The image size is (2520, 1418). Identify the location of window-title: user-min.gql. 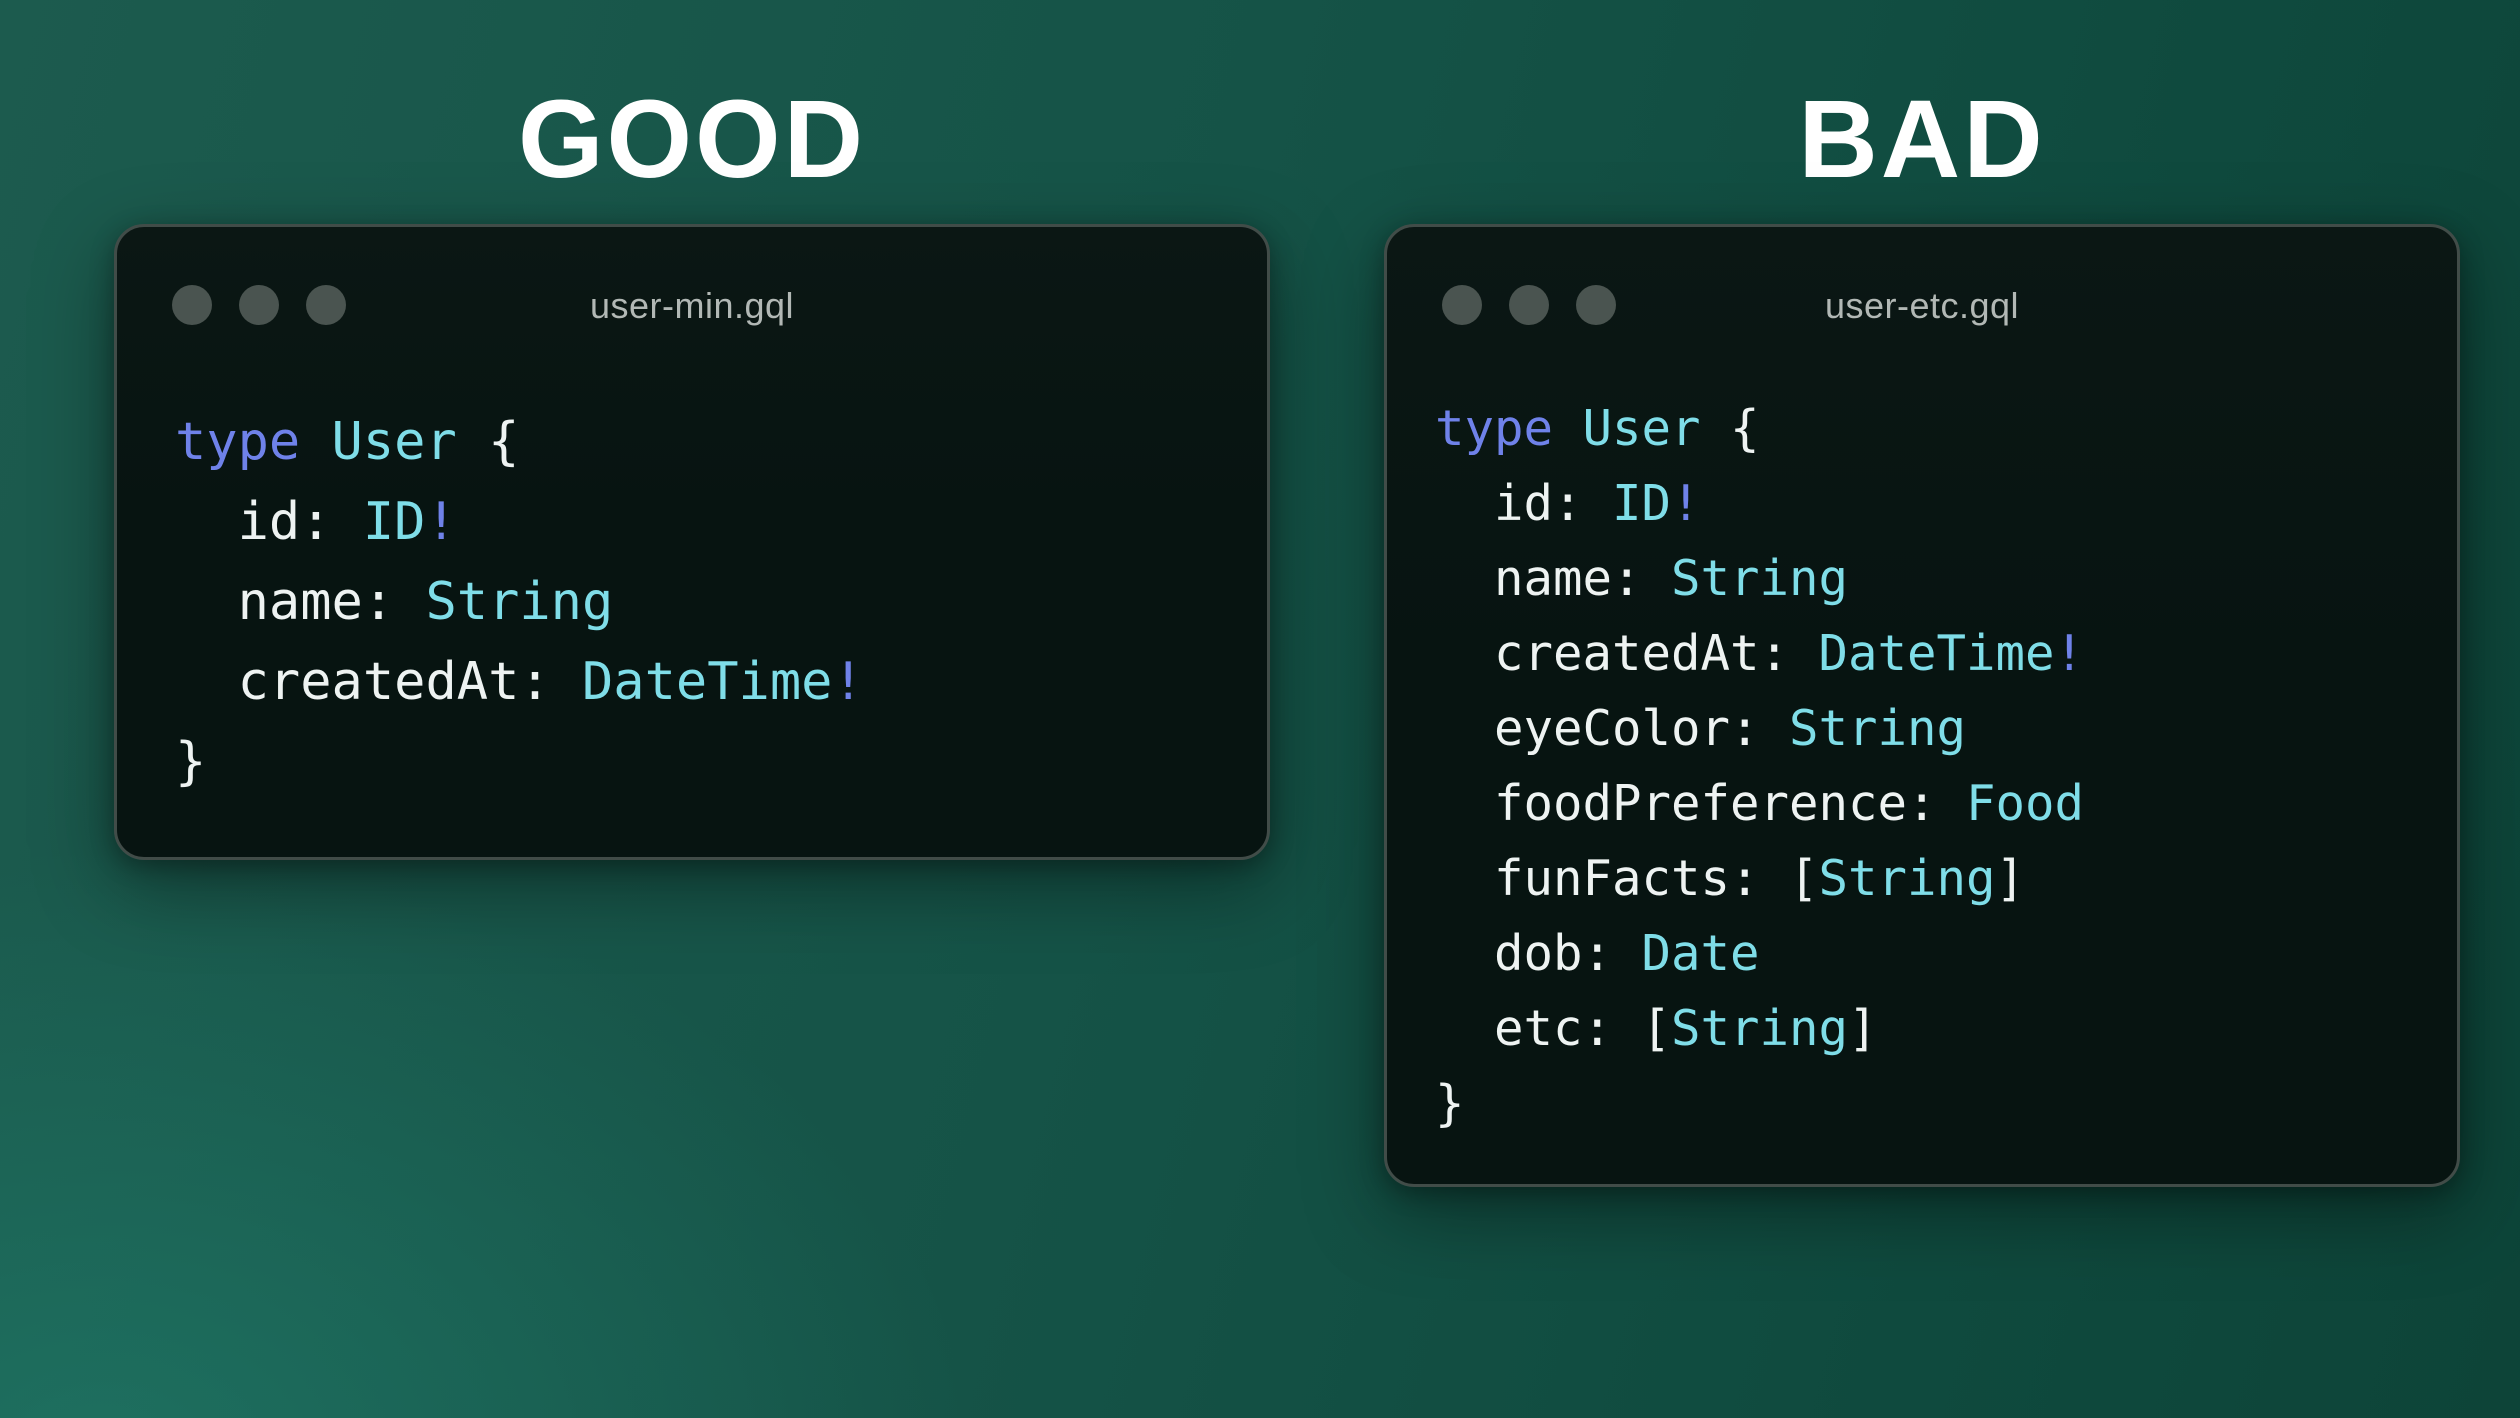
(692, 305).